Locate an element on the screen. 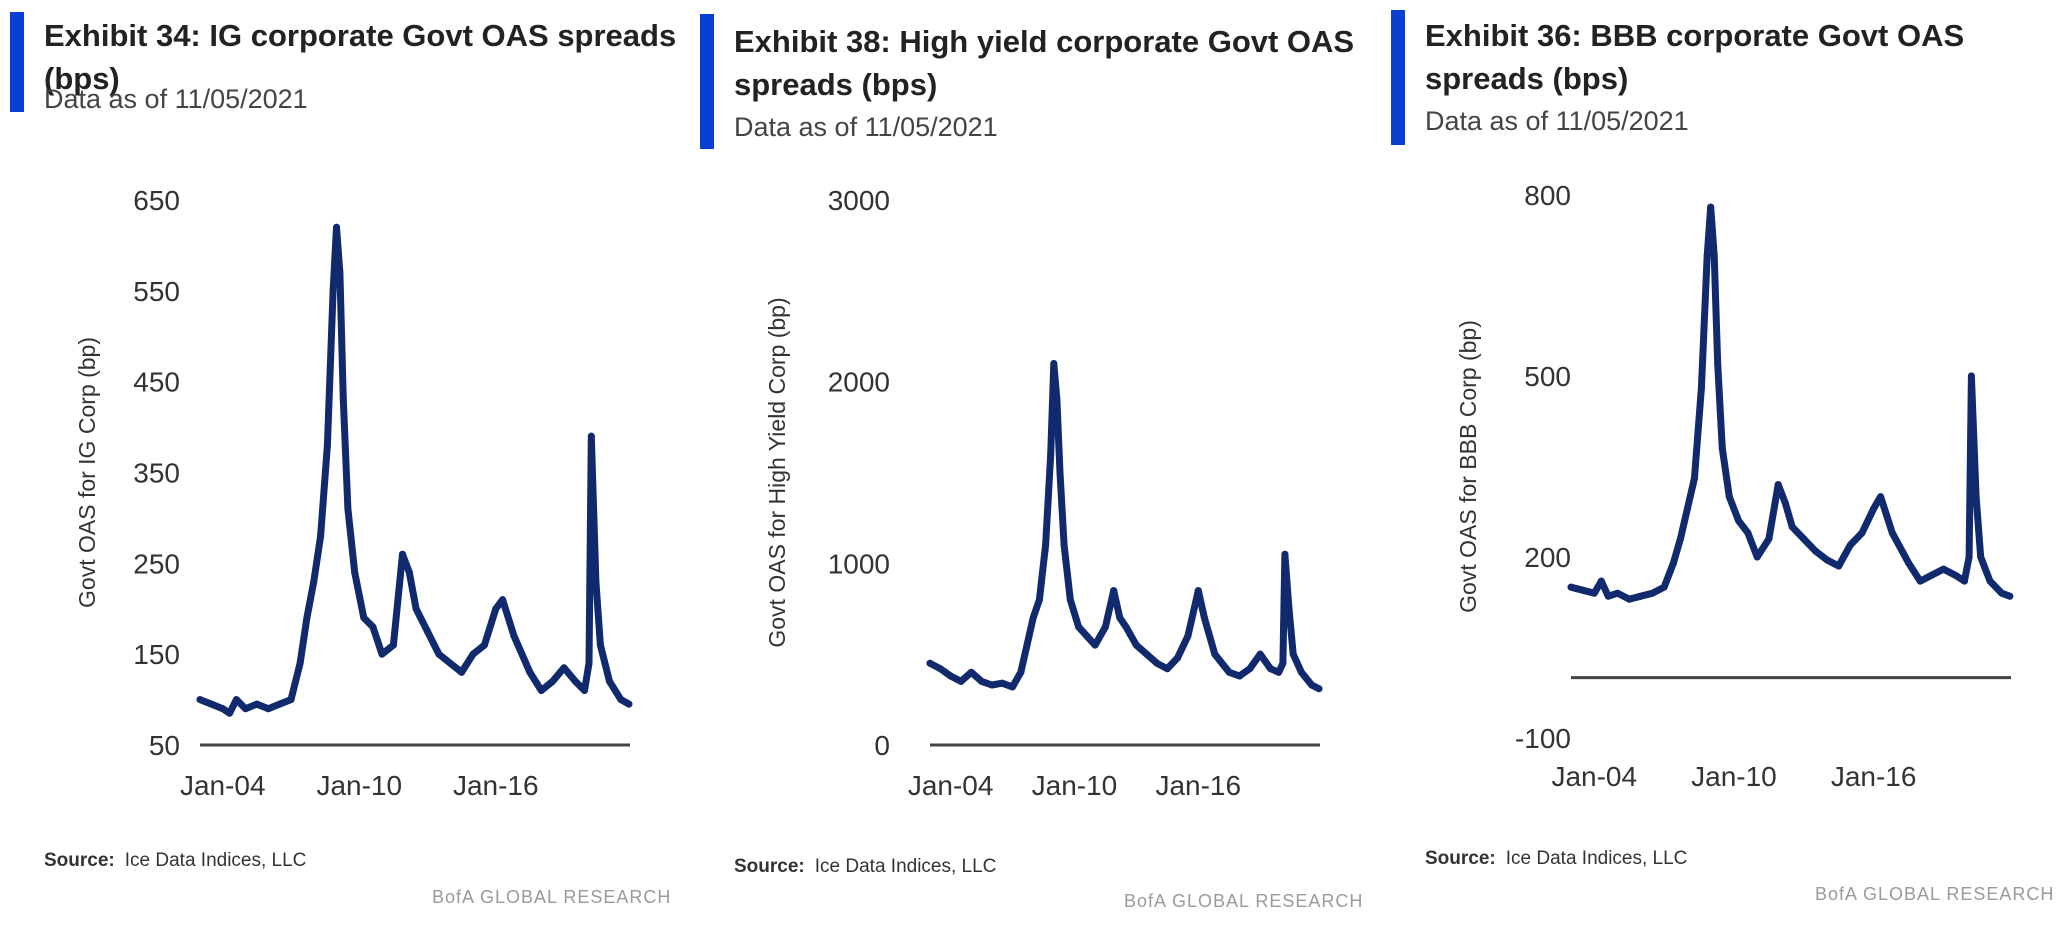  y-axis-label: Govt OAS for High Yield Corp (bp) is located at coordinates (777, 472).